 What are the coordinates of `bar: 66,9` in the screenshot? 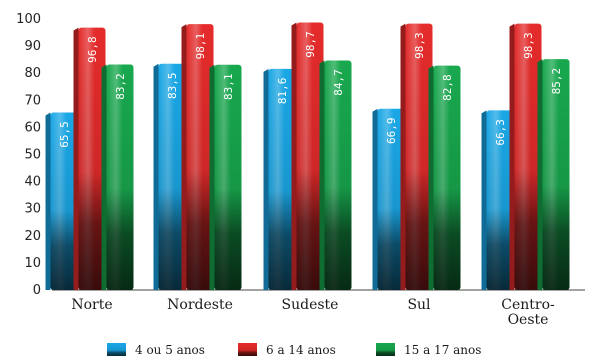 It's located at (388, 199).